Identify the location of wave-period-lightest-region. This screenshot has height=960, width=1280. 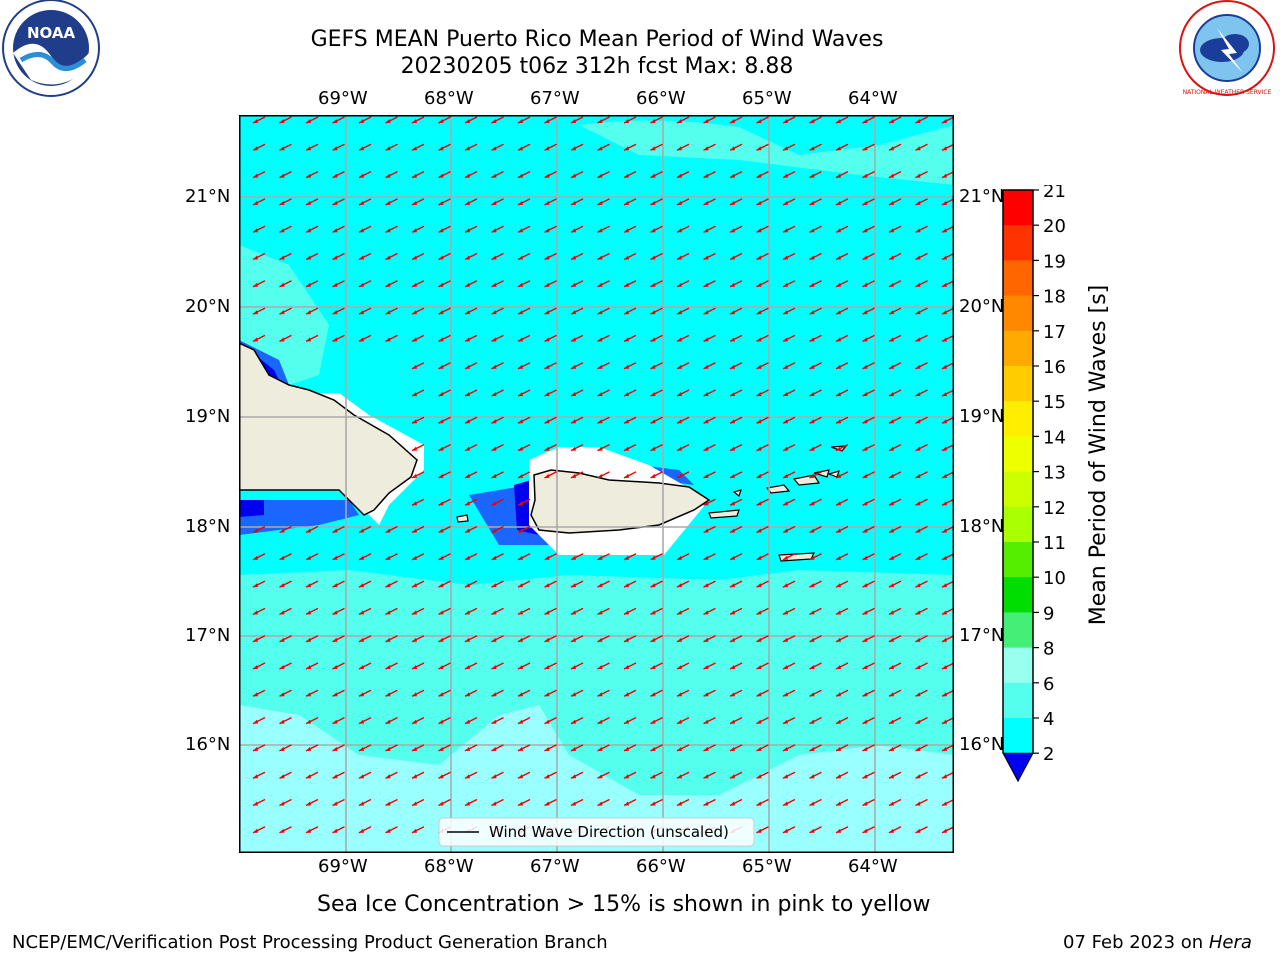
(596, 779).